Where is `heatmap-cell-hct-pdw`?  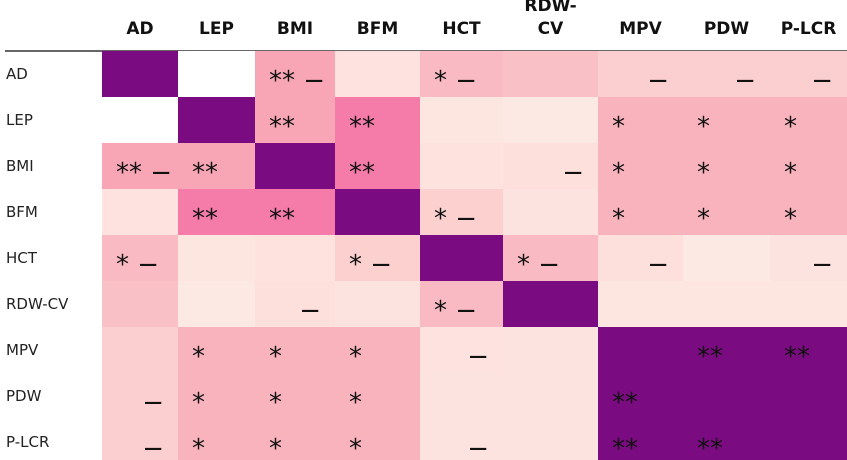
heatmap-cell-hct-pdw is located at coordinates (726, 258).